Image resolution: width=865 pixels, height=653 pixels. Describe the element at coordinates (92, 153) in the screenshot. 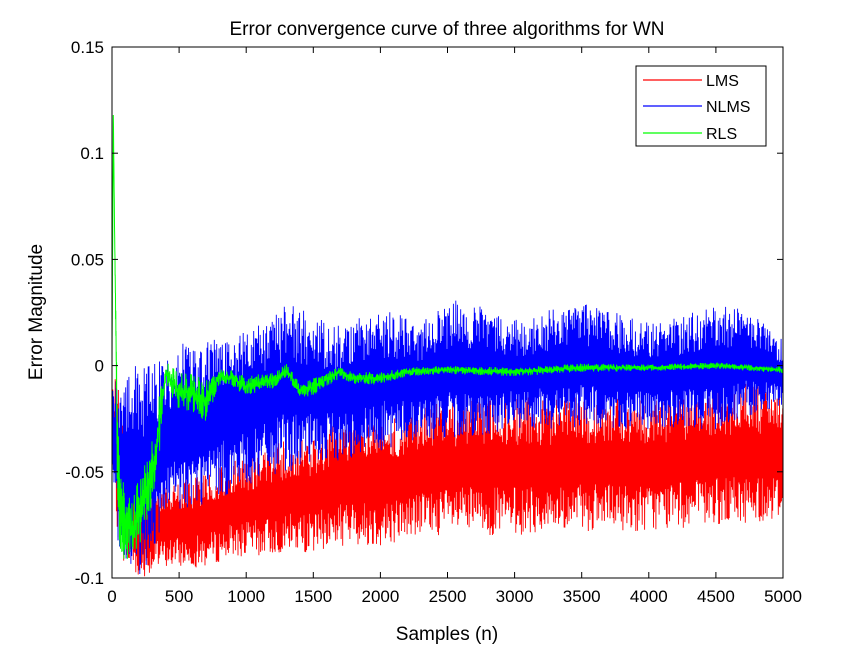

I see `y-tick-label: 0.1` at that location.